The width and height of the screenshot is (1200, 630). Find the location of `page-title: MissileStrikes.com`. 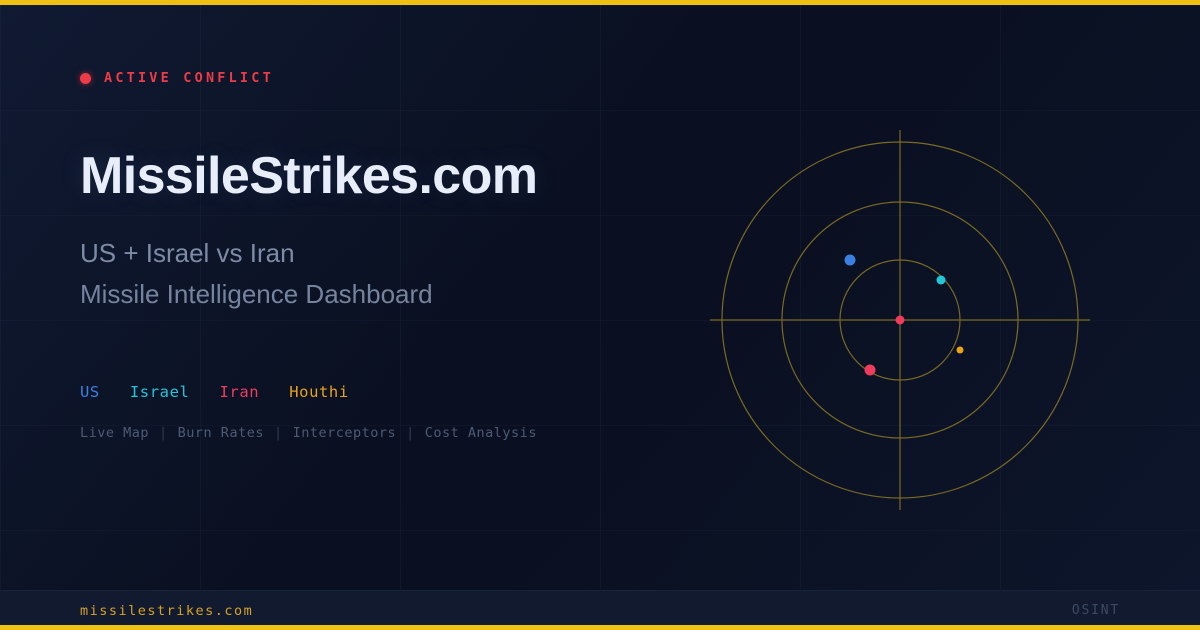

page-title: MissileStrikes.com is located at coordinates (309, 176).